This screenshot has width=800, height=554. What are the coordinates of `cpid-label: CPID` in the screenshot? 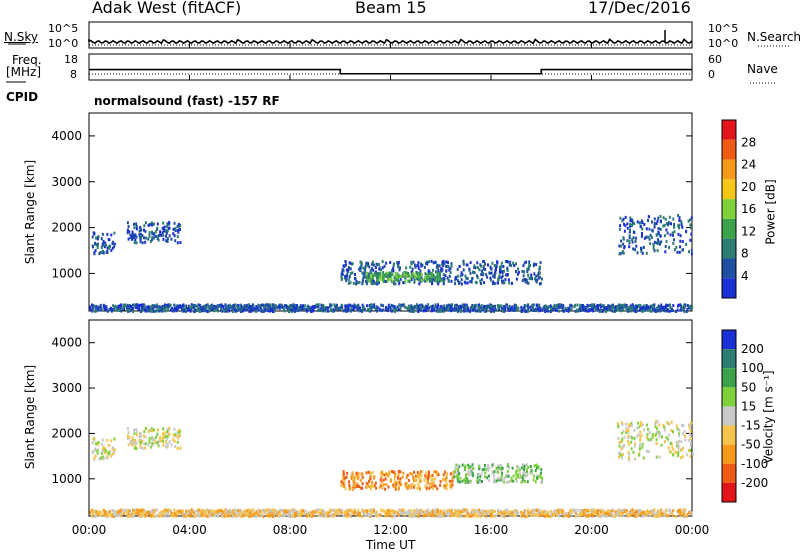 It's located at (22, 97).